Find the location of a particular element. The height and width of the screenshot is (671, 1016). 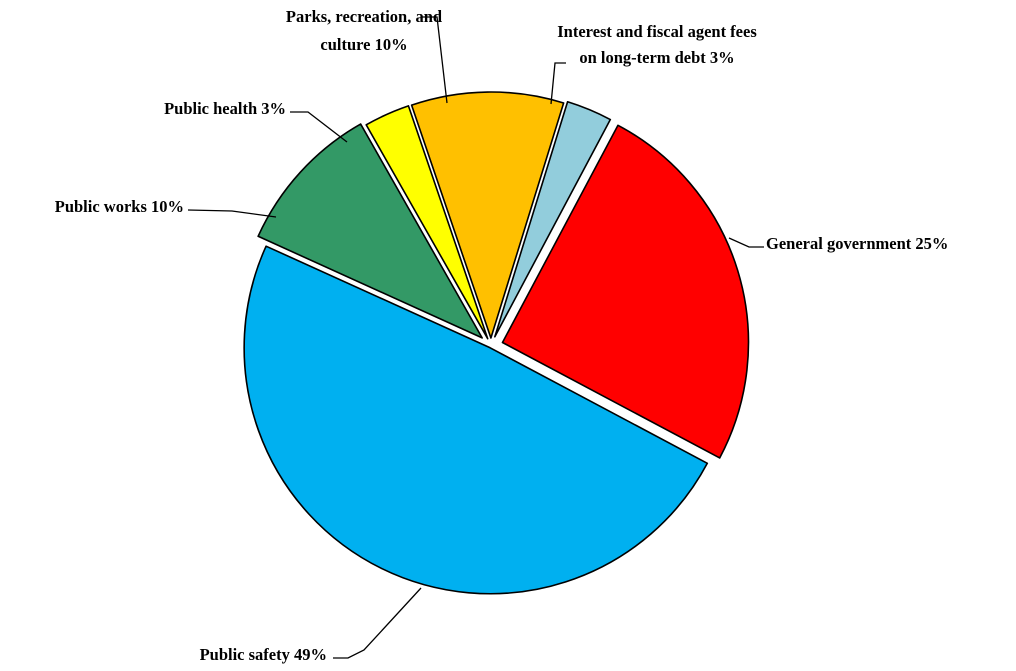

slice-label-public-safety: Public safety 49% is located at coordinates (263, 654).